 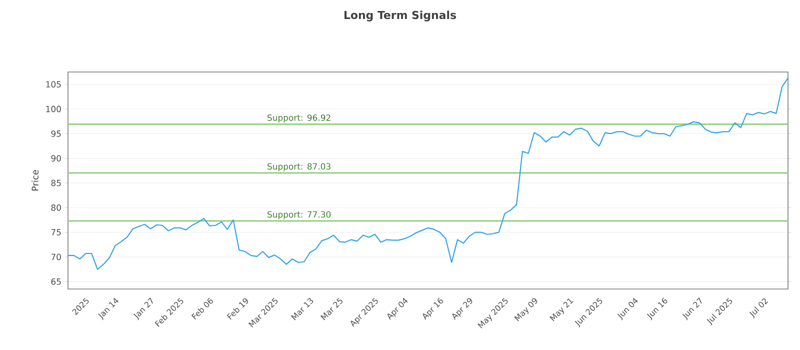 What do you see at coordinates (299, 167) in the screenshot?
I see `ref-line-label: Support: 87.03` at bounding box center [299, 167].